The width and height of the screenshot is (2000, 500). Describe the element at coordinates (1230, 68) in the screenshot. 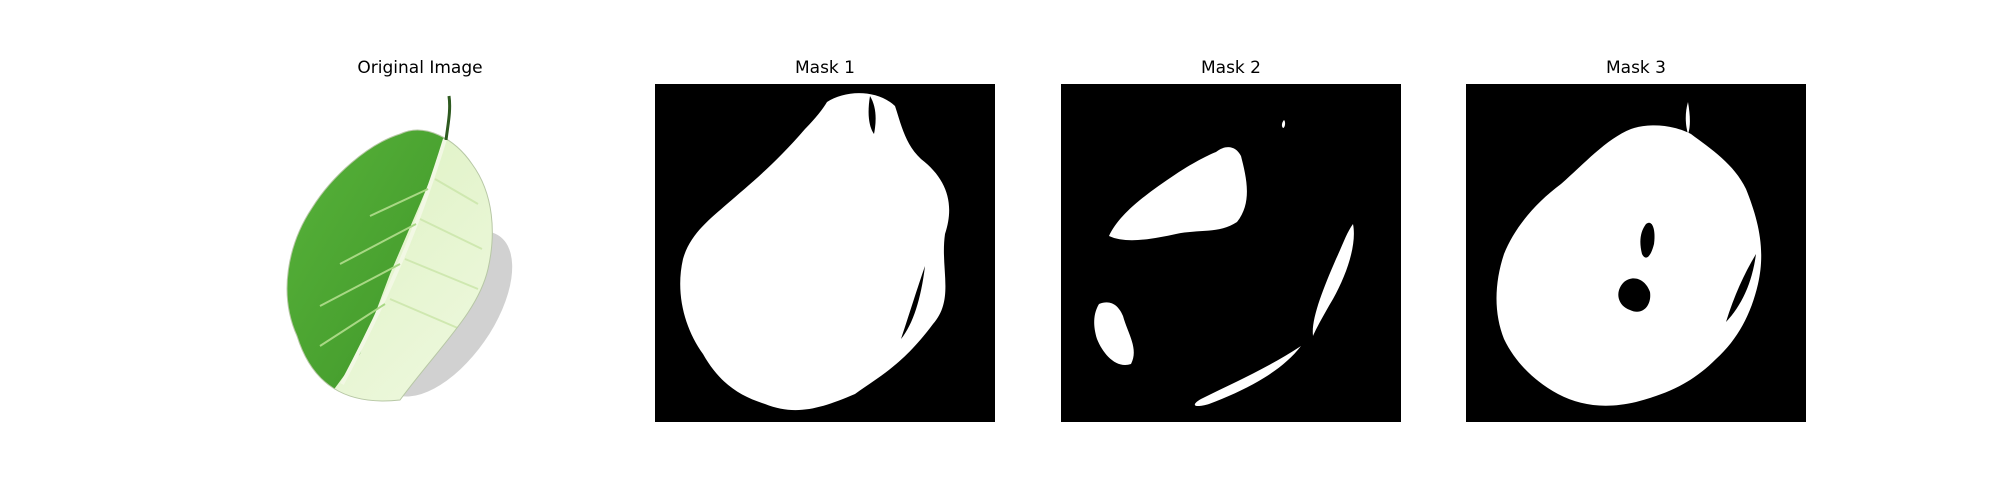

I see `panel-title: Mask 2` at that location.